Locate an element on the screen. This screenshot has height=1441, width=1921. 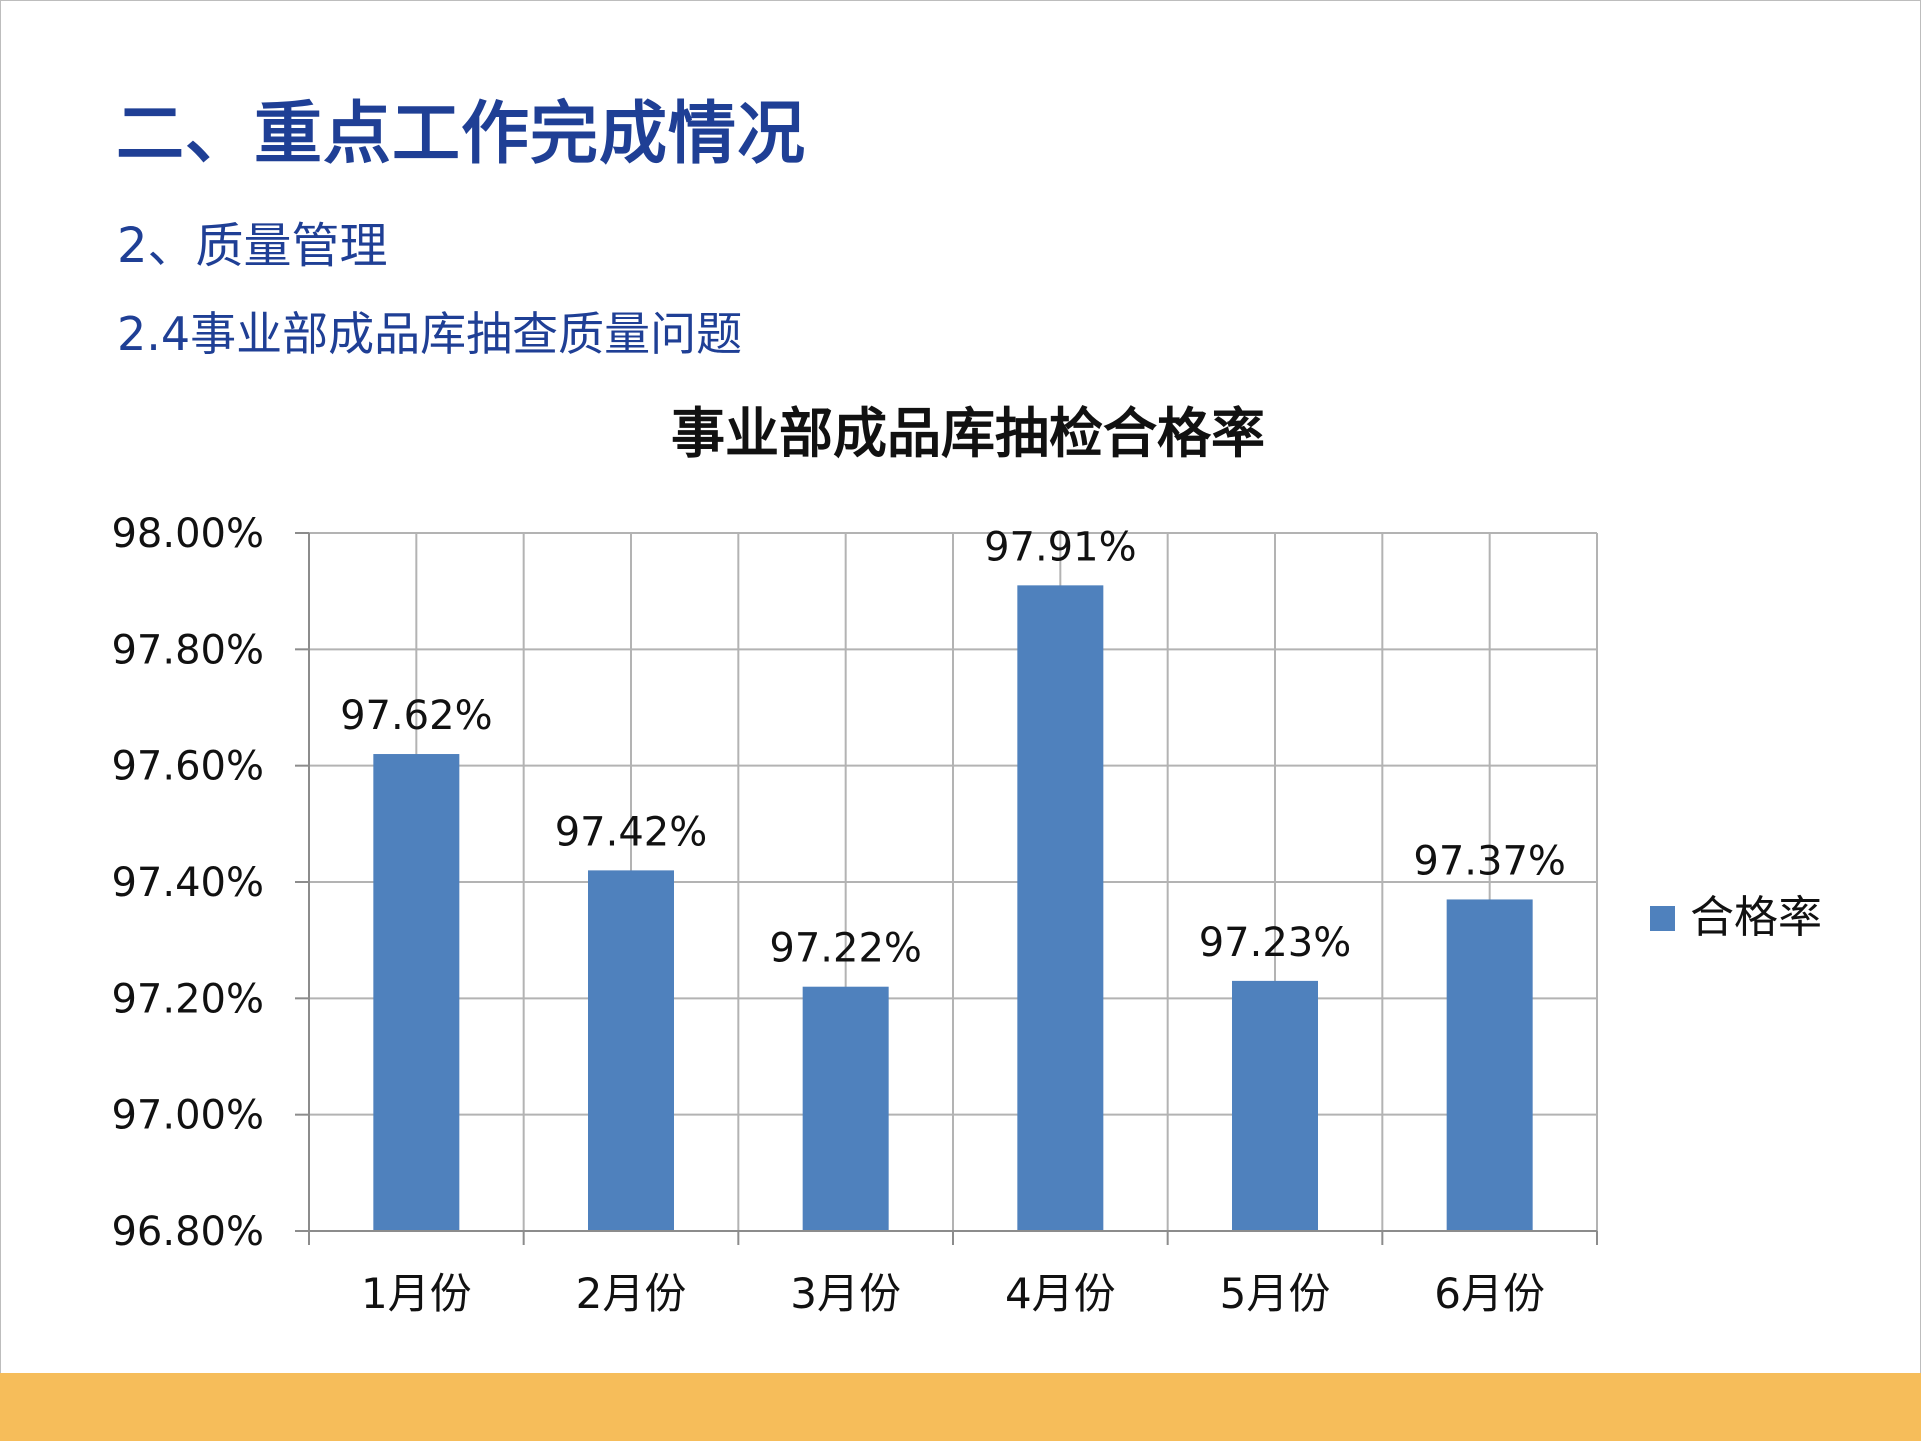
y-tick-label: 97.40% is located at coordinates (187, 883).